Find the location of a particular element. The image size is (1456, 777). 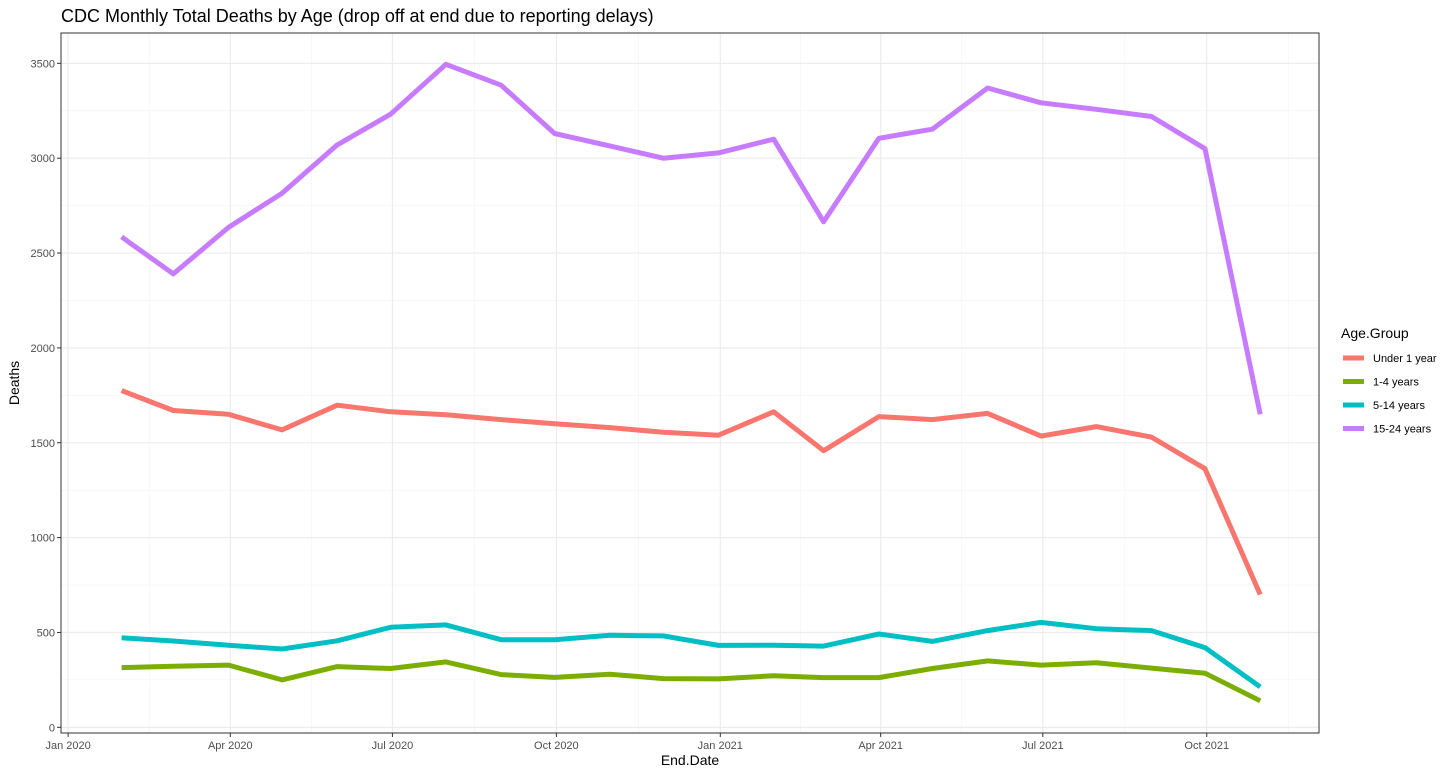

x-tick-label: Jul 2020 is located at coordinates (393, 746).